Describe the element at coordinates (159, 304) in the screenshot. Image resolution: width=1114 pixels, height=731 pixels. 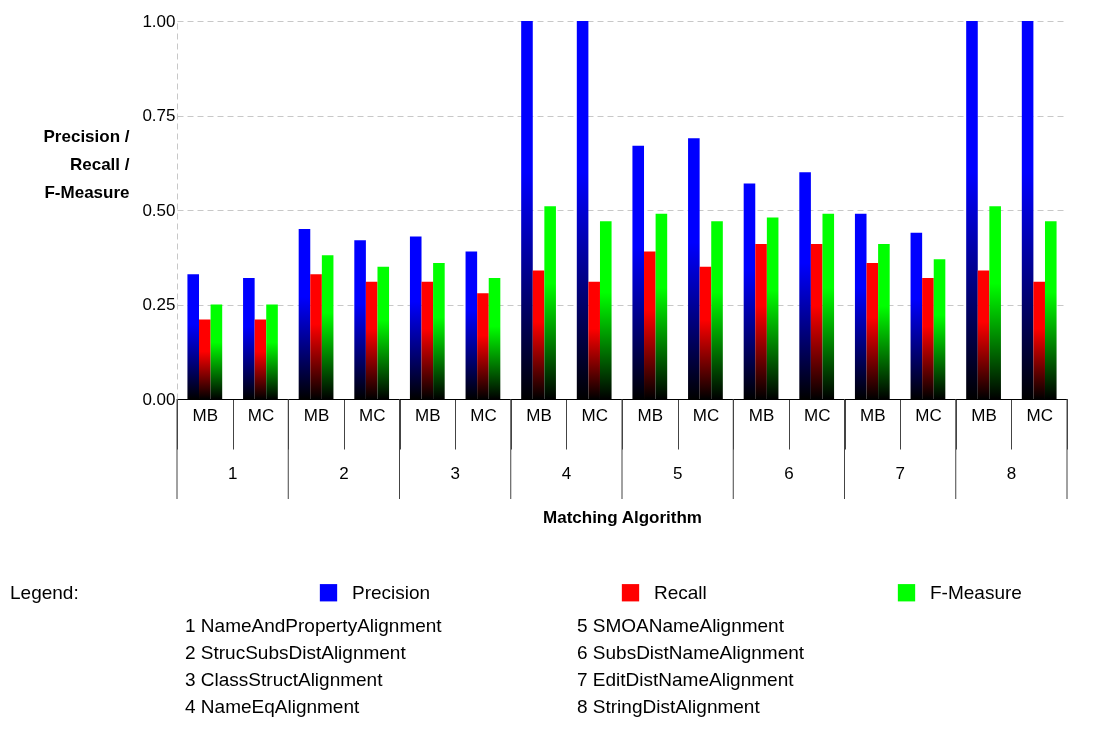
I see `y-tick-label: 0.25` at that location.